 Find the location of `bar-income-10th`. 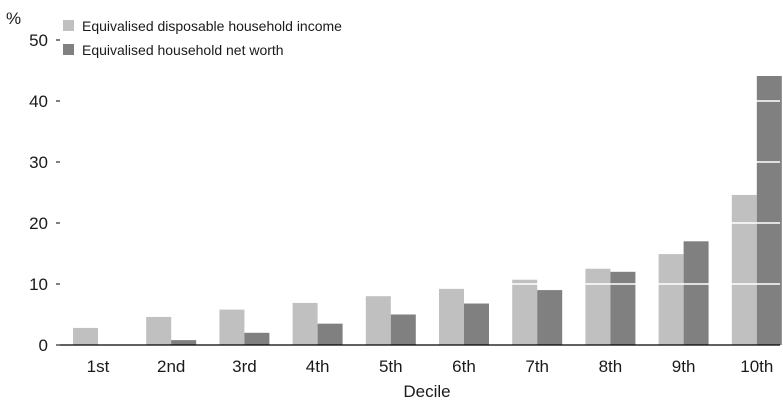

bar-income-10th is located at coordinates (744, 269).